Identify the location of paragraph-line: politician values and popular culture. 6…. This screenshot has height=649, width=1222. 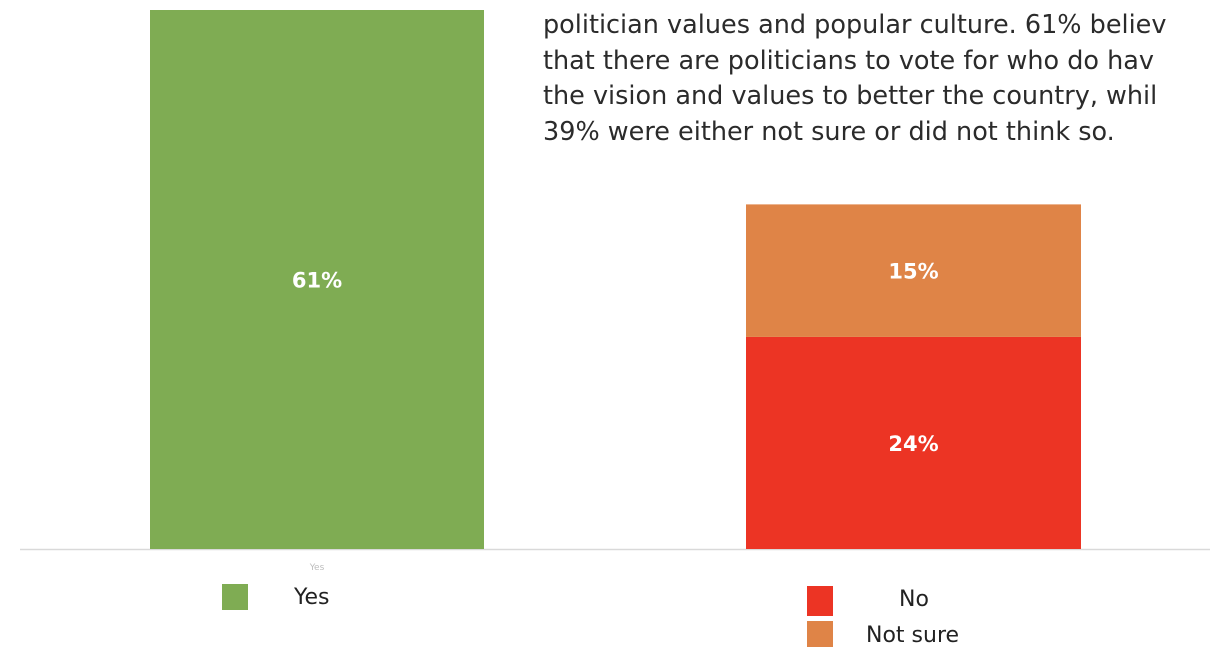
(855, 25).